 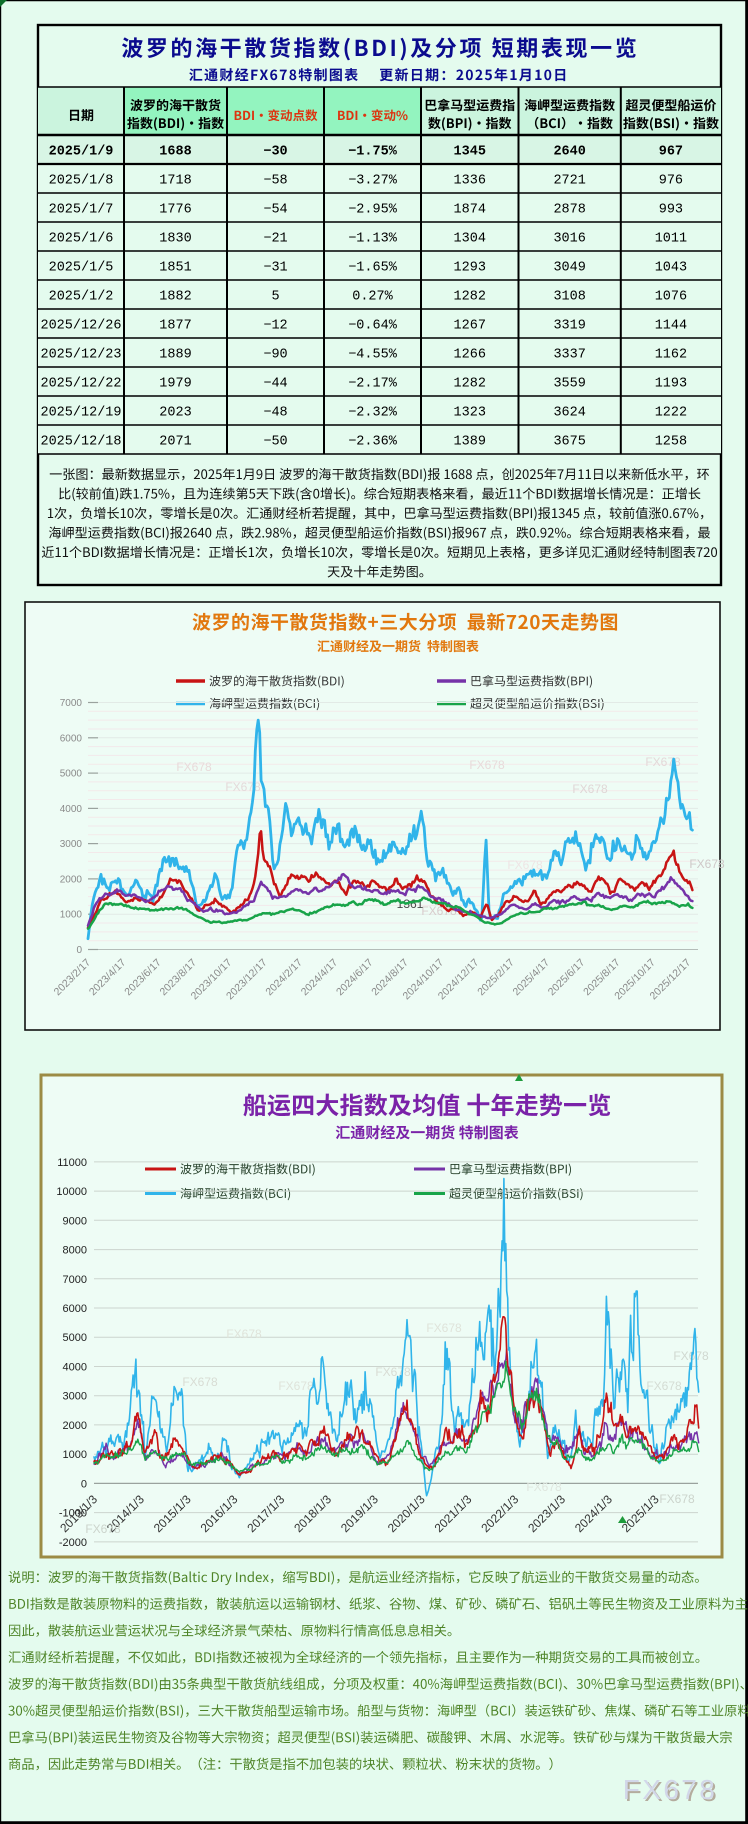 What do you see at coordinates (73, 1543) in the screenshot?
I see `svg-text: -2000` at bounding box center [73, 1543].